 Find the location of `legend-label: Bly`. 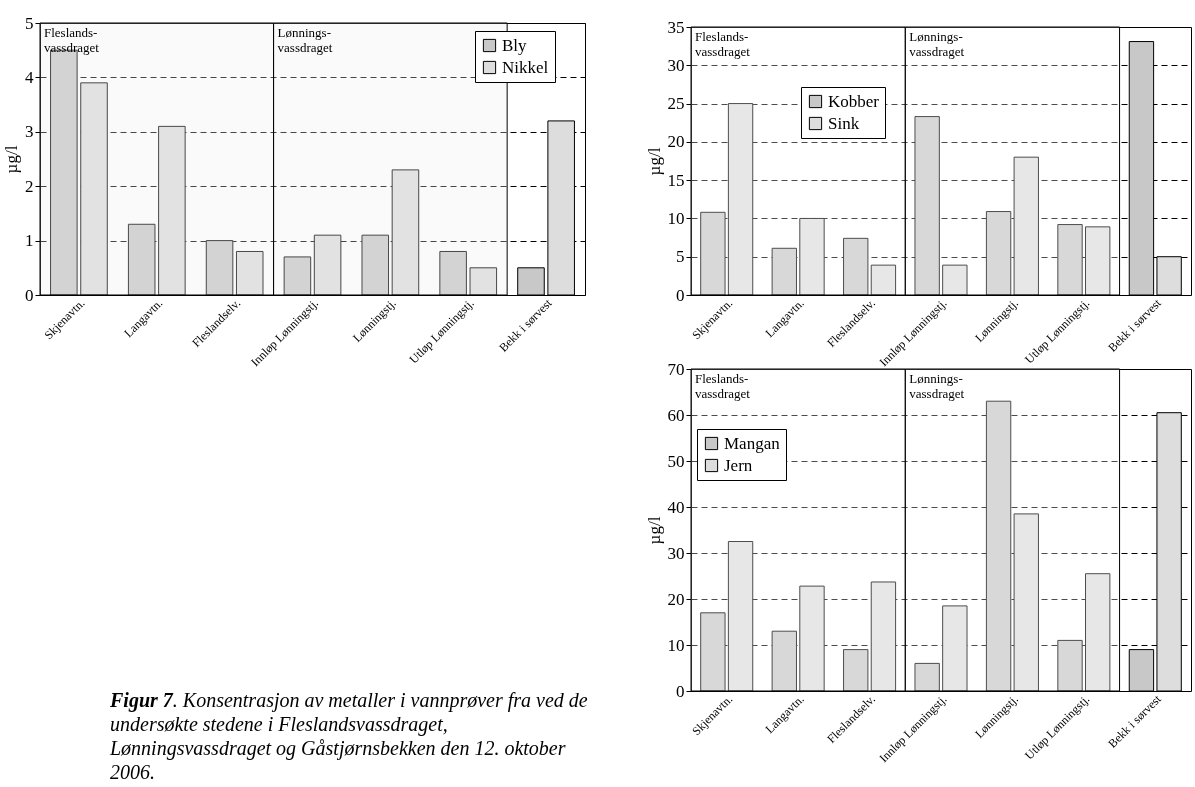

legend-label: Bly is located at coordinates (515, 45).